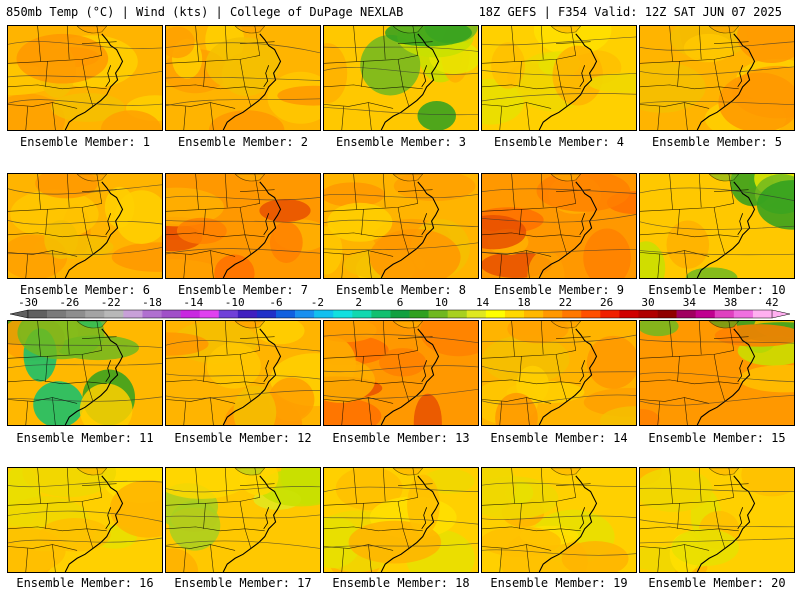 The width and height of the screenshot is (800, 600). What do you see at coordinates (85, 142) in the screenshot?
I see `ensemble-member-label: Ensemble Member: 1` at bounding box center [85, 142].